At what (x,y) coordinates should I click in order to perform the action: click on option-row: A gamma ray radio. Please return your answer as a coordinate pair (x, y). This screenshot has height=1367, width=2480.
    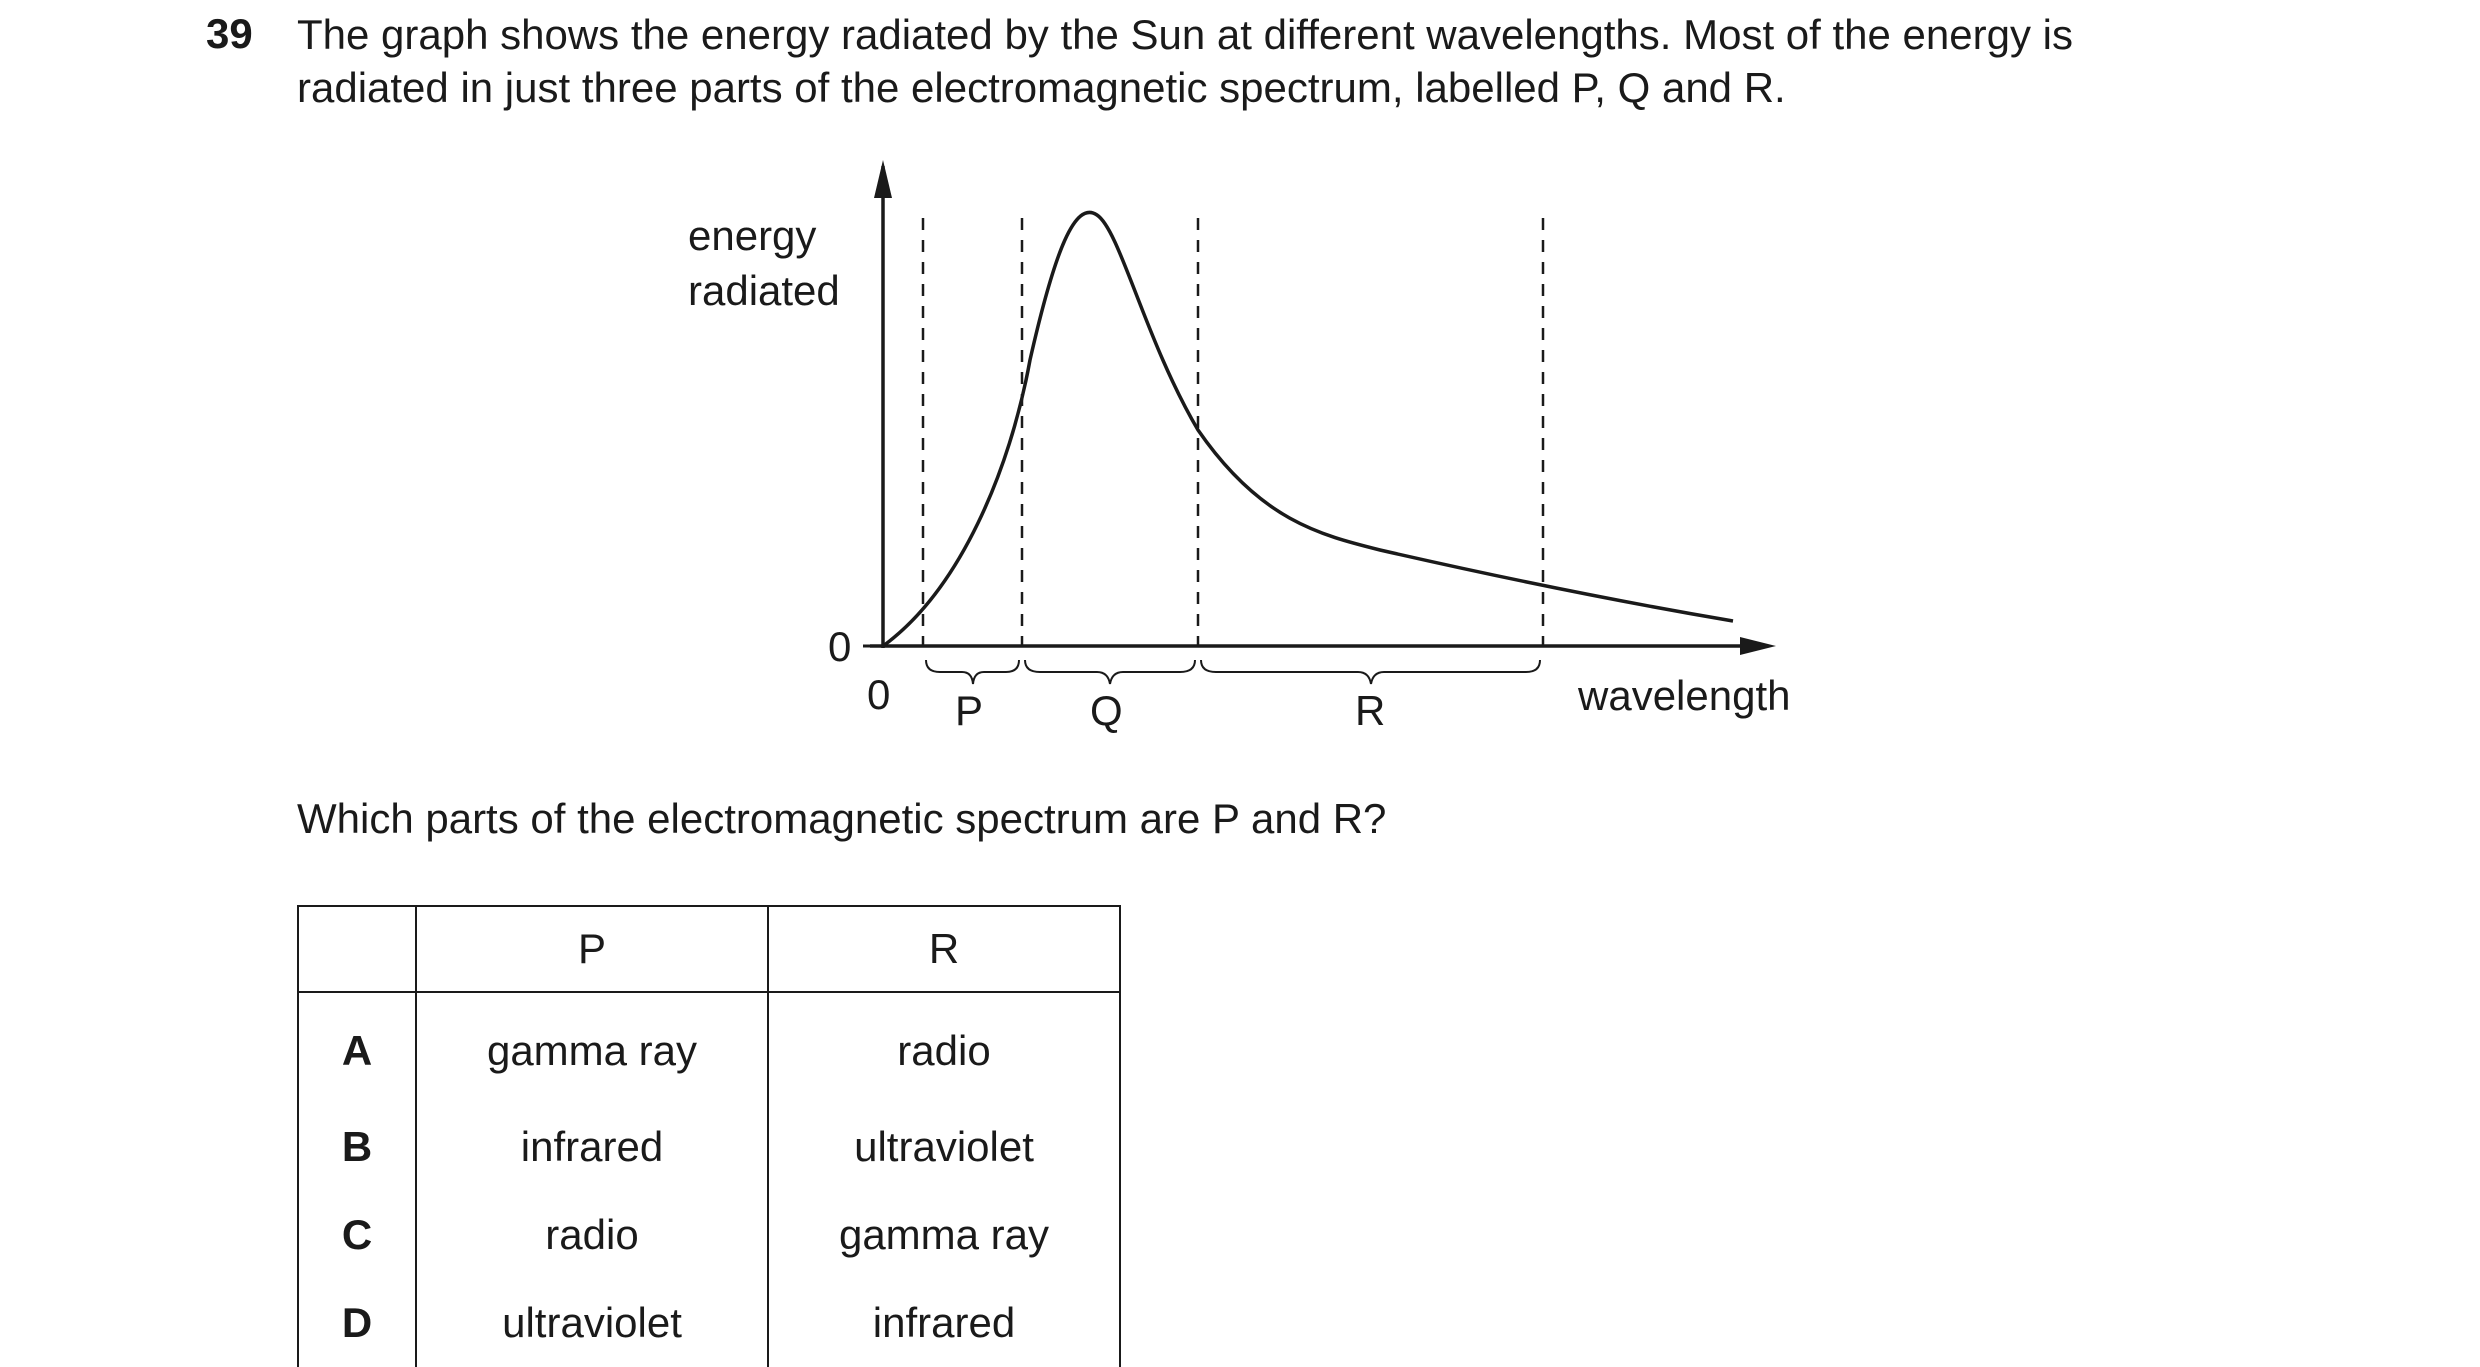
    Looking at the image, I should click on (709, 1047).